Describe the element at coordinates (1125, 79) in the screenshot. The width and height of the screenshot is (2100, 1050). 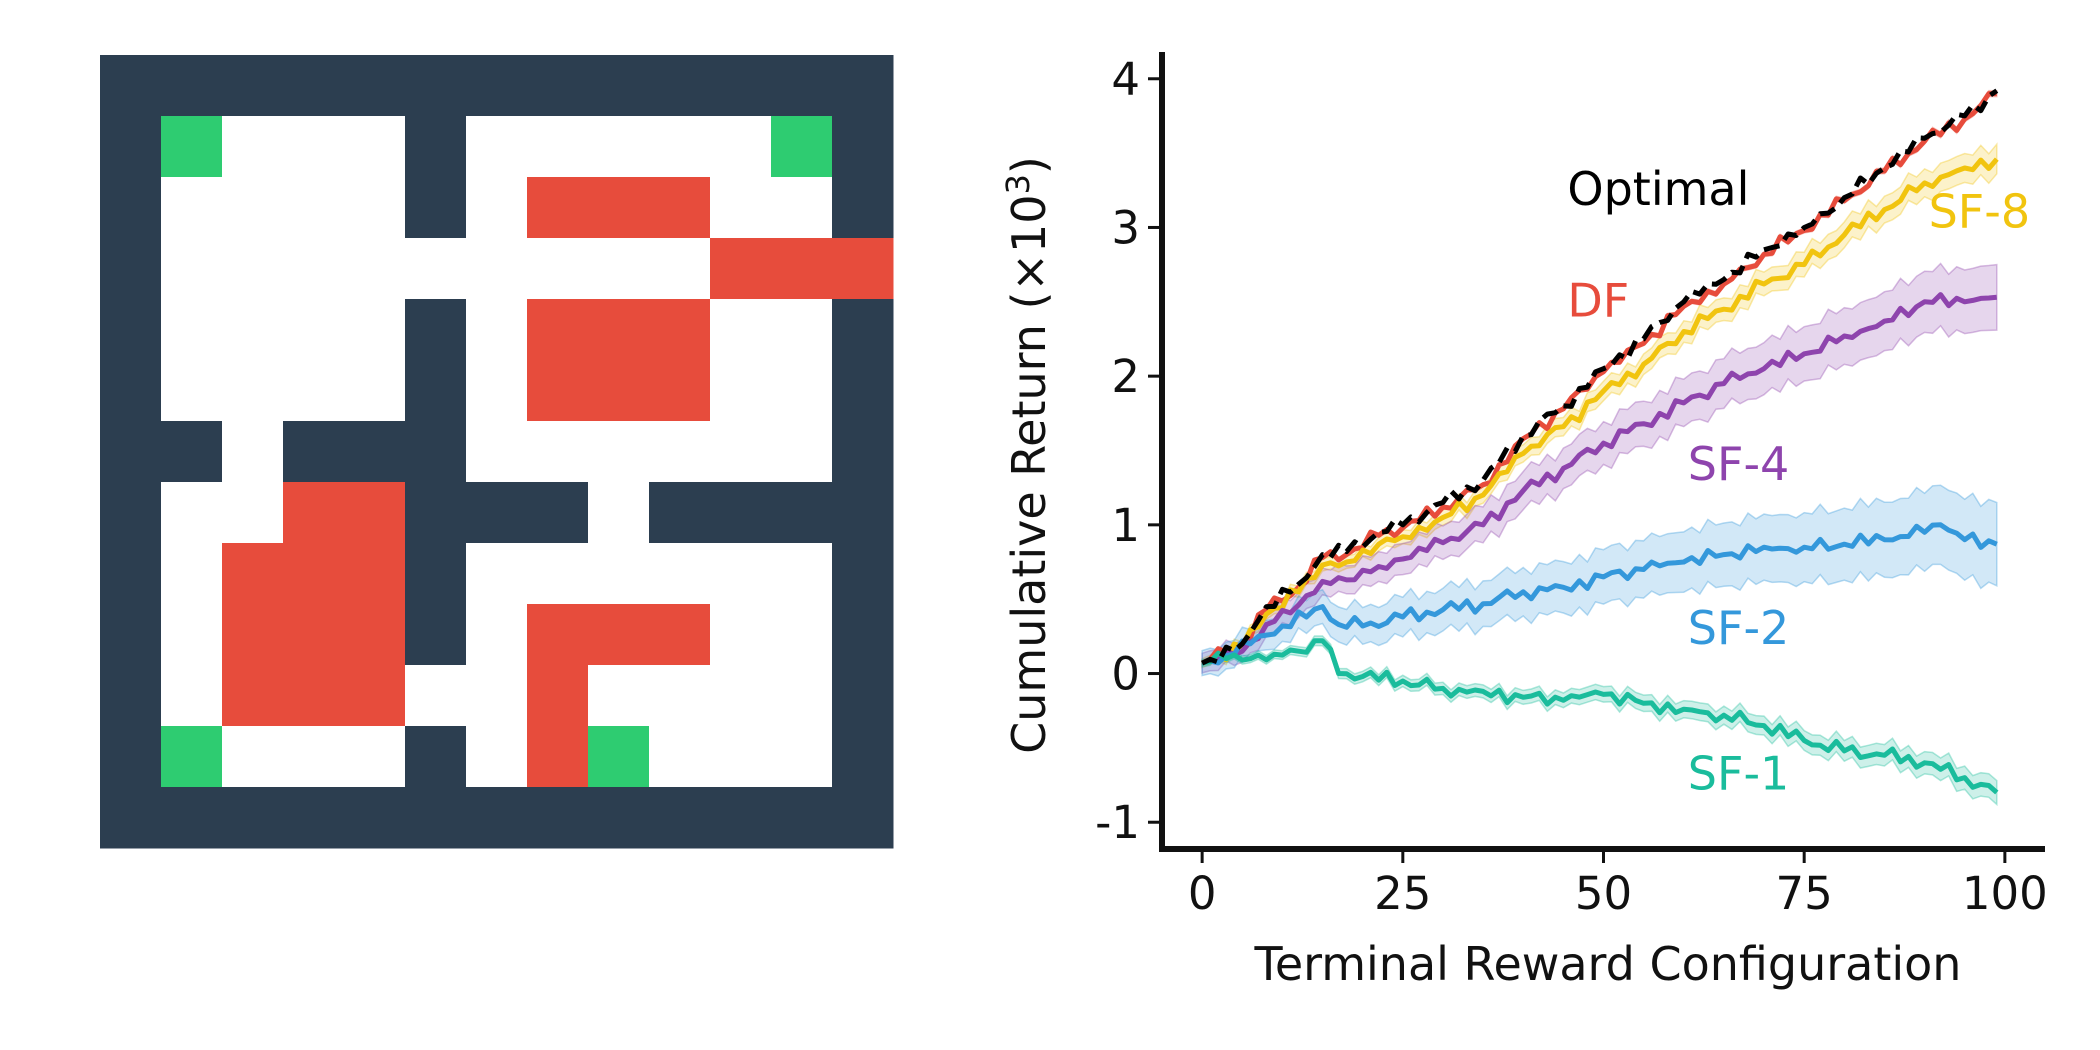
I see `y-tick-label: 4` at that location.